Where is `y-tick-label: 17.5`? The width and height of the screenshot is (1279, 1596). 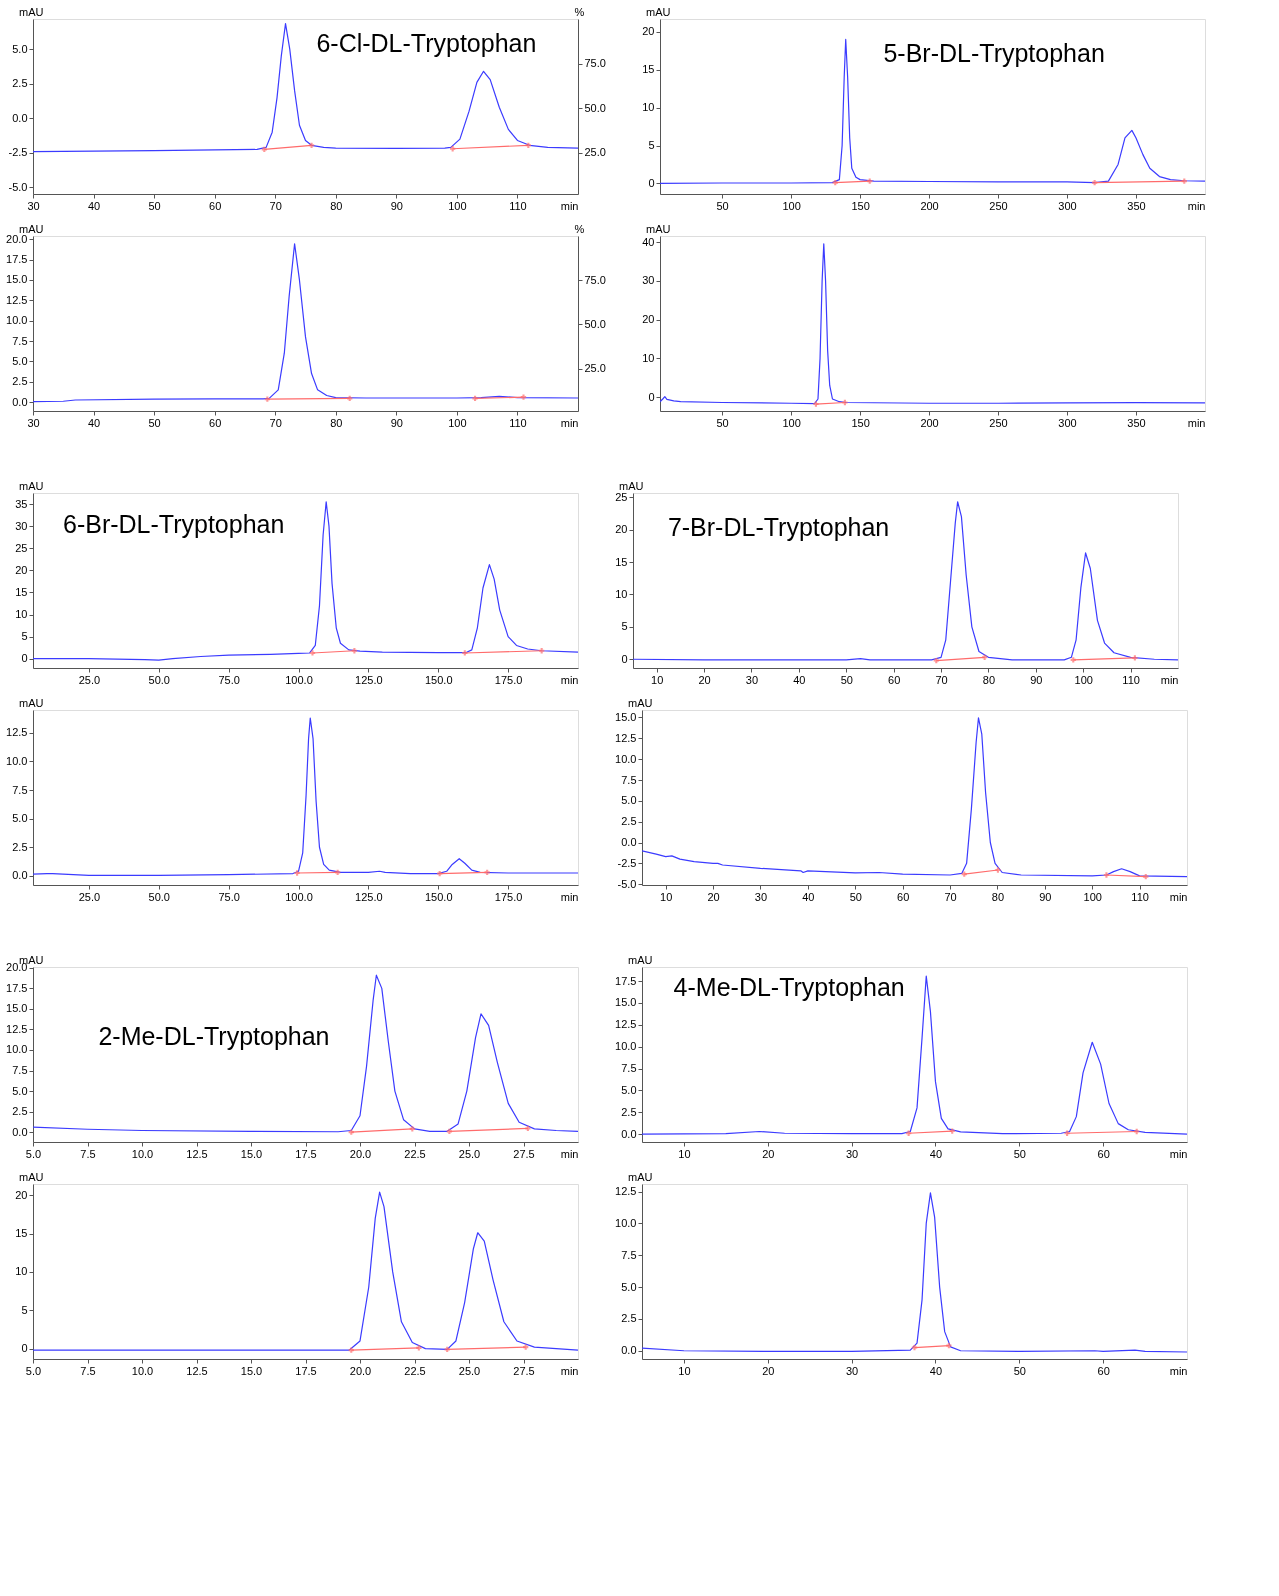 y-tick-label: 17.5 is located at coordinates (626, 980).